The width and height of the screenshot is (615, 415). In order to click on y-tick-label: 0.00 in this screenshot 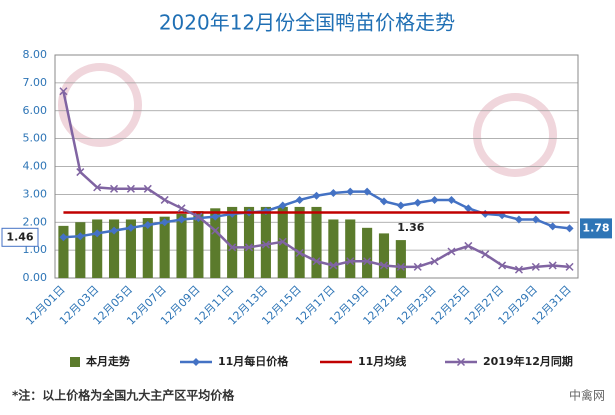, I will do `click(35, 277)`.